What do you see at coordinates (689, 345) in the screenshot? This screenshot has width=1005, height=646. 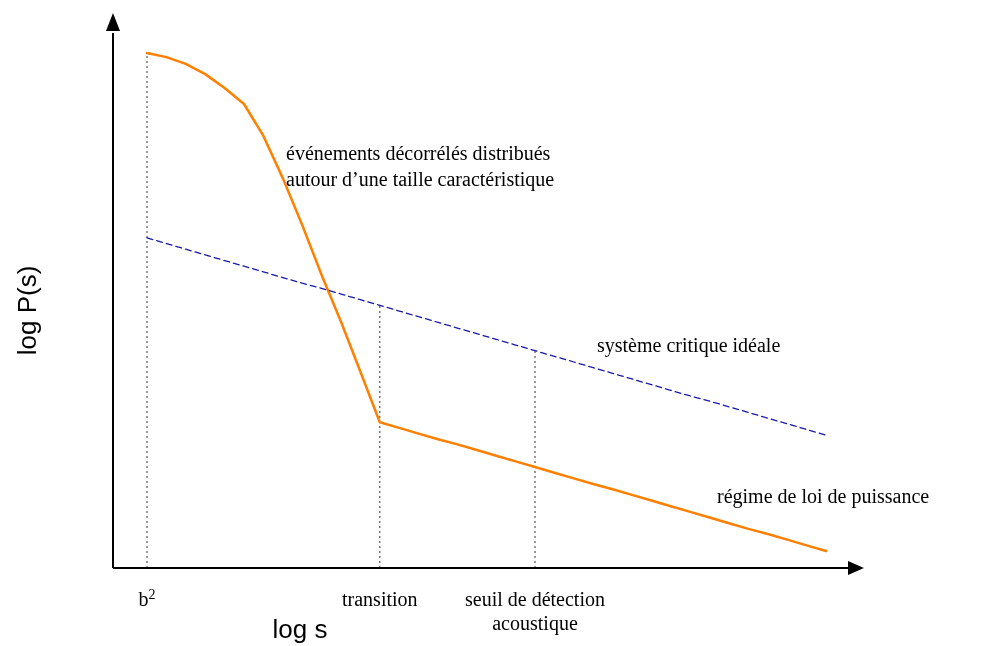 I see `annotation: système critique idéale` at bounding box center [689, 345].